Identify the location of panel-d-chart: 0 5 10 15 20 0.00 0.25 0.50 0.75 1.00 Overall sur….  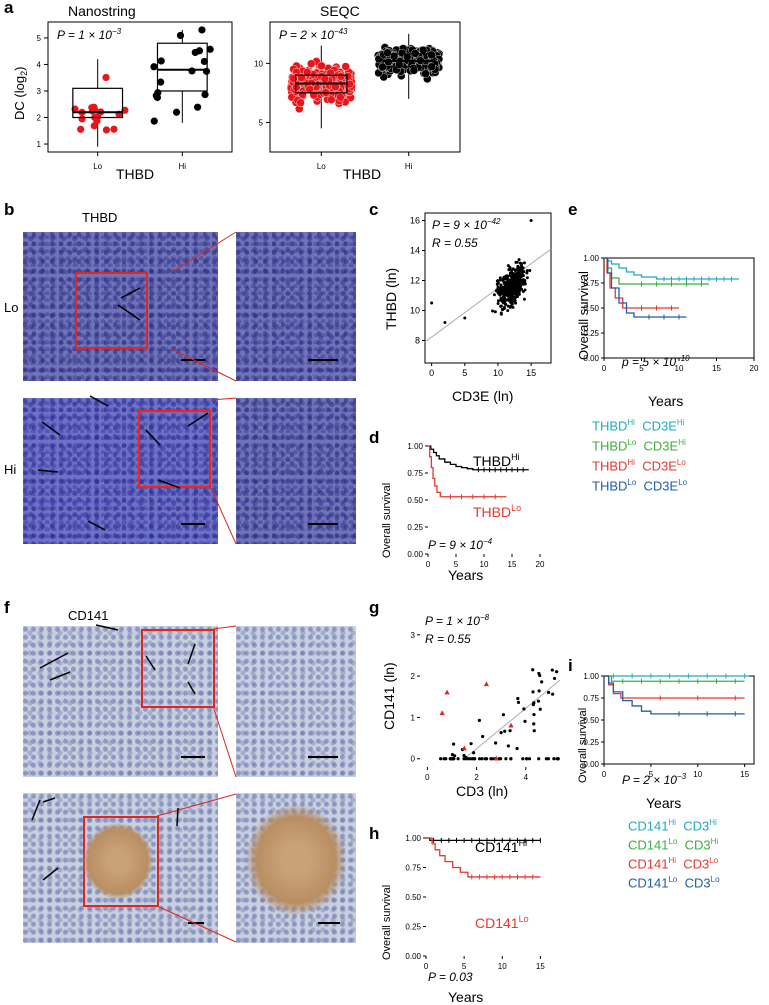
(463, 512).